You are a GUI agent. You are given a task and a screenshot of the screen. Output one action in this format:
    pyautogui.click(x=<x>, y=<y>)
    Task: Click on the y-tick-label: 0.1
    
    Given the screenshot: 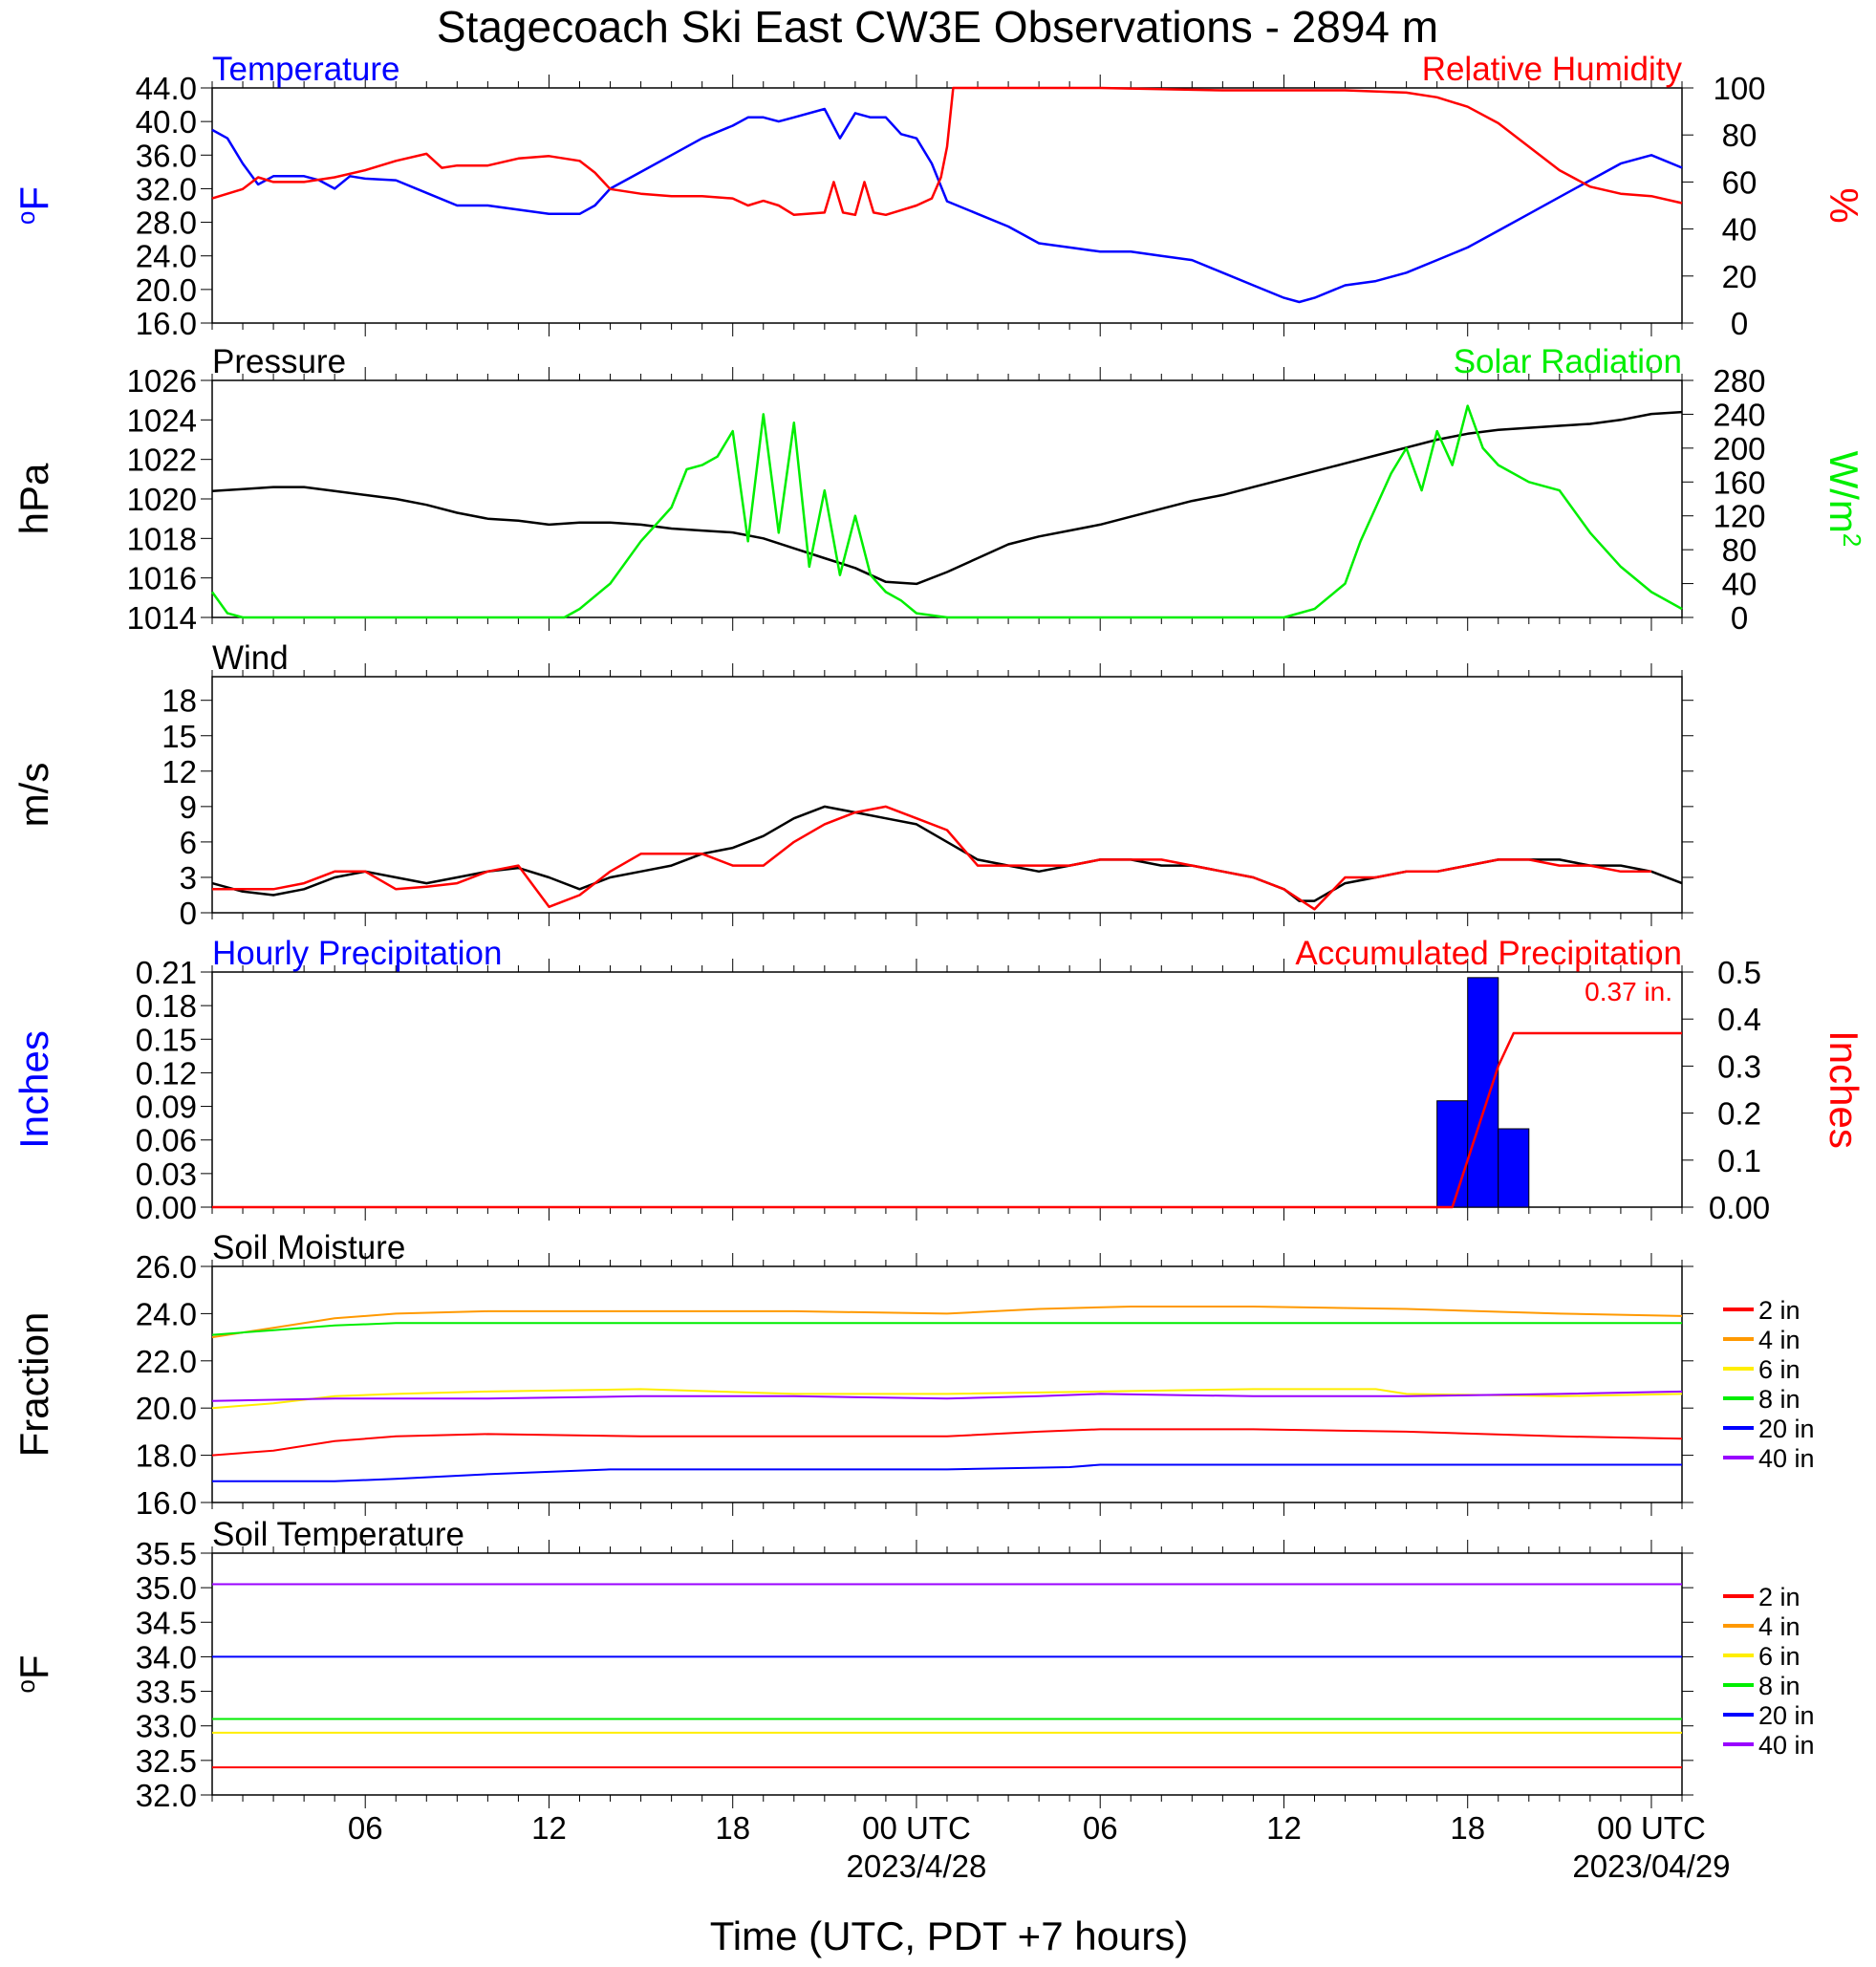 What is the action you would take?
    pyautogui.click(x=1739, y=1160)
    